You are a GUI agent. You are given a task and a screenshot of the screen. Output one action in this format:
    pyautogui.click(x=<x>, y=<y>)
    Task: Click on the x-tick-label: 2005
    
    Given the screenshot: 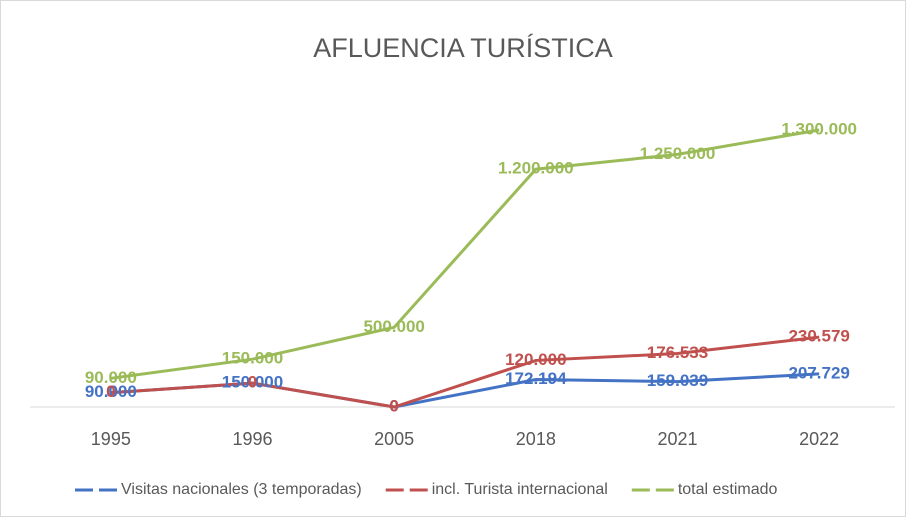 What is the action you would take?
    pyautogui.click(x=394, y=439)
    